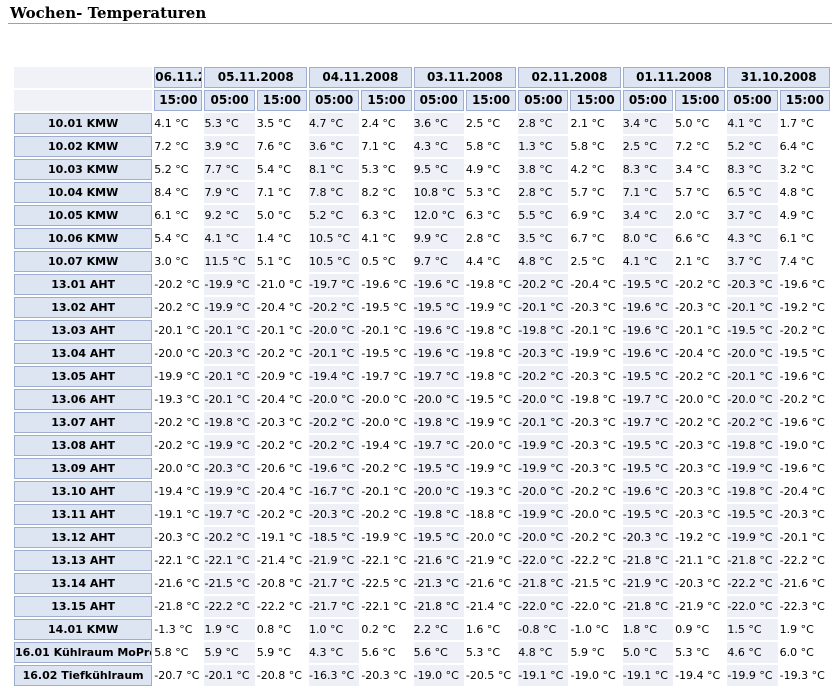 This screenshot has height=688, width=834. What do you see at coordinates (438, 192) in the screenshot?
I see `temperature-cell: 10.8 °C` at bounding box center [438, 192].